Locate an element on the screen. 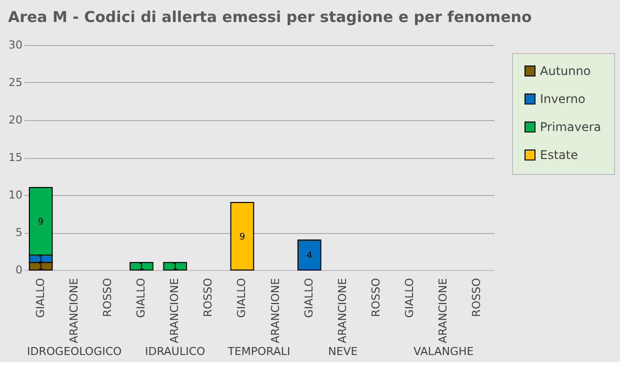 The image size is (640, 376). text: NEVE is located at coordinates (343, 351).